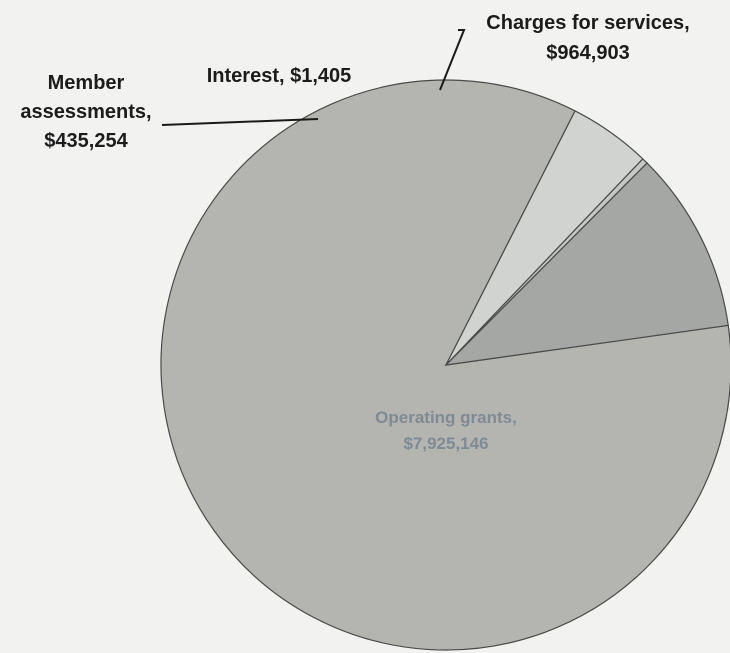  I want to click on leader-line-charges, so click(452, 60).